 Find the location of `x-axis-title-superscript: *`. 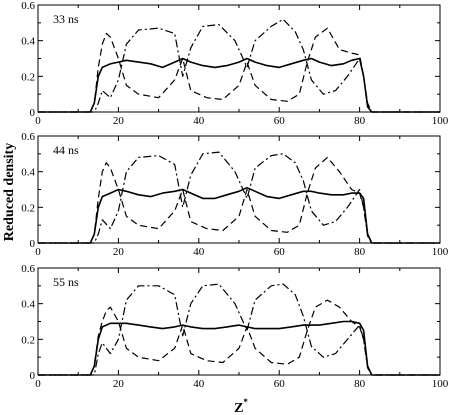

x-axis-title-superscript: * is located at coordinates (245, 402).